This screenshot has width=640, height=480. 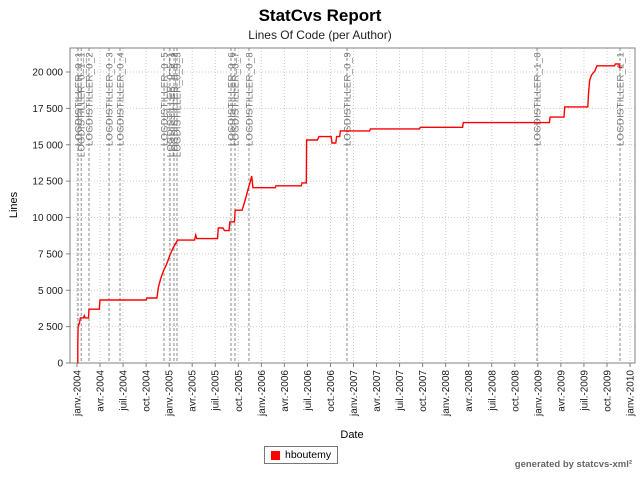 What do you see at coordinates (631, 393) in the screenshot?
I see `x-tick-label: janv.-2010` at bounding box center [631, 393].